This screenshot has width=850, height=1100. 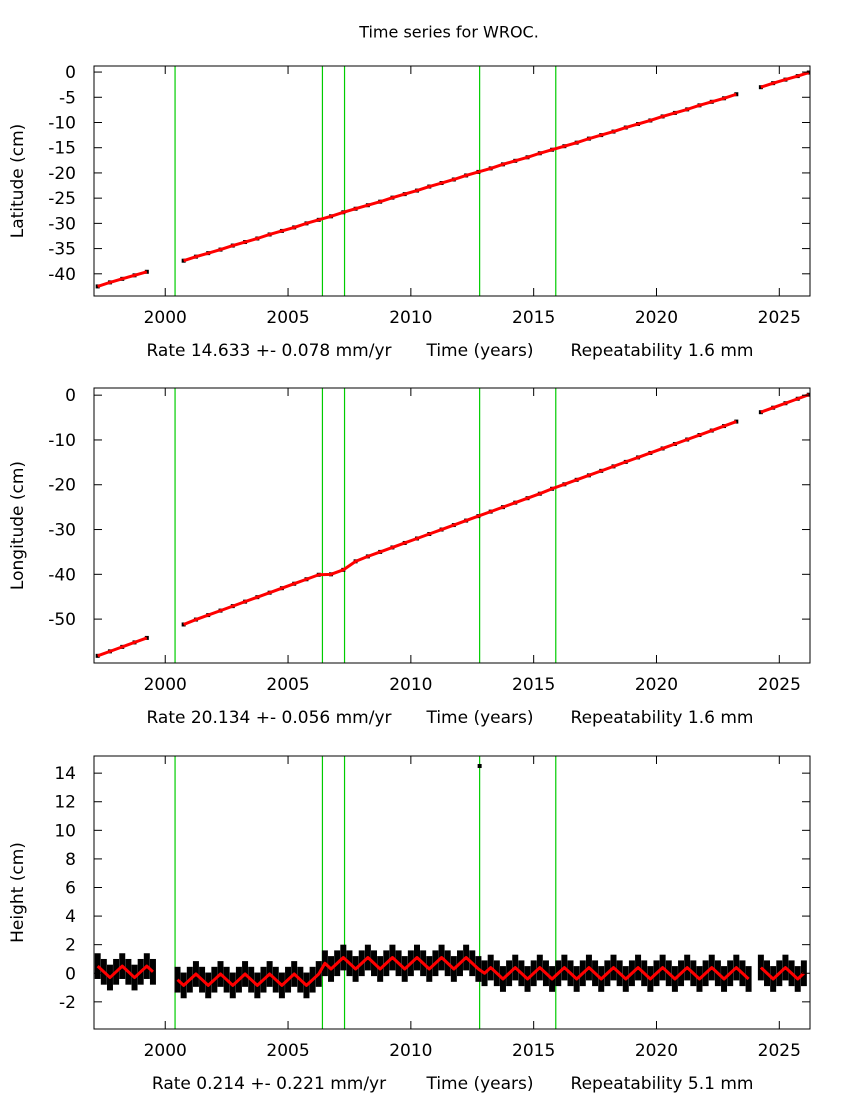 What do you see at coordinates (70, 888) in the screenshot?
I see `y-tick-label: 6` at bounding box center [70, 888].